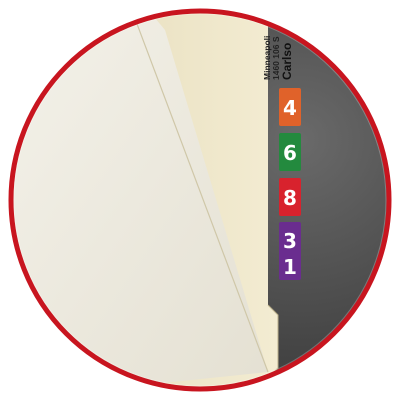  What do you see at coordinates (290, 153) in the screenshot?
I see `color-tab-6-text: 6` at bounding box center [290, 153].